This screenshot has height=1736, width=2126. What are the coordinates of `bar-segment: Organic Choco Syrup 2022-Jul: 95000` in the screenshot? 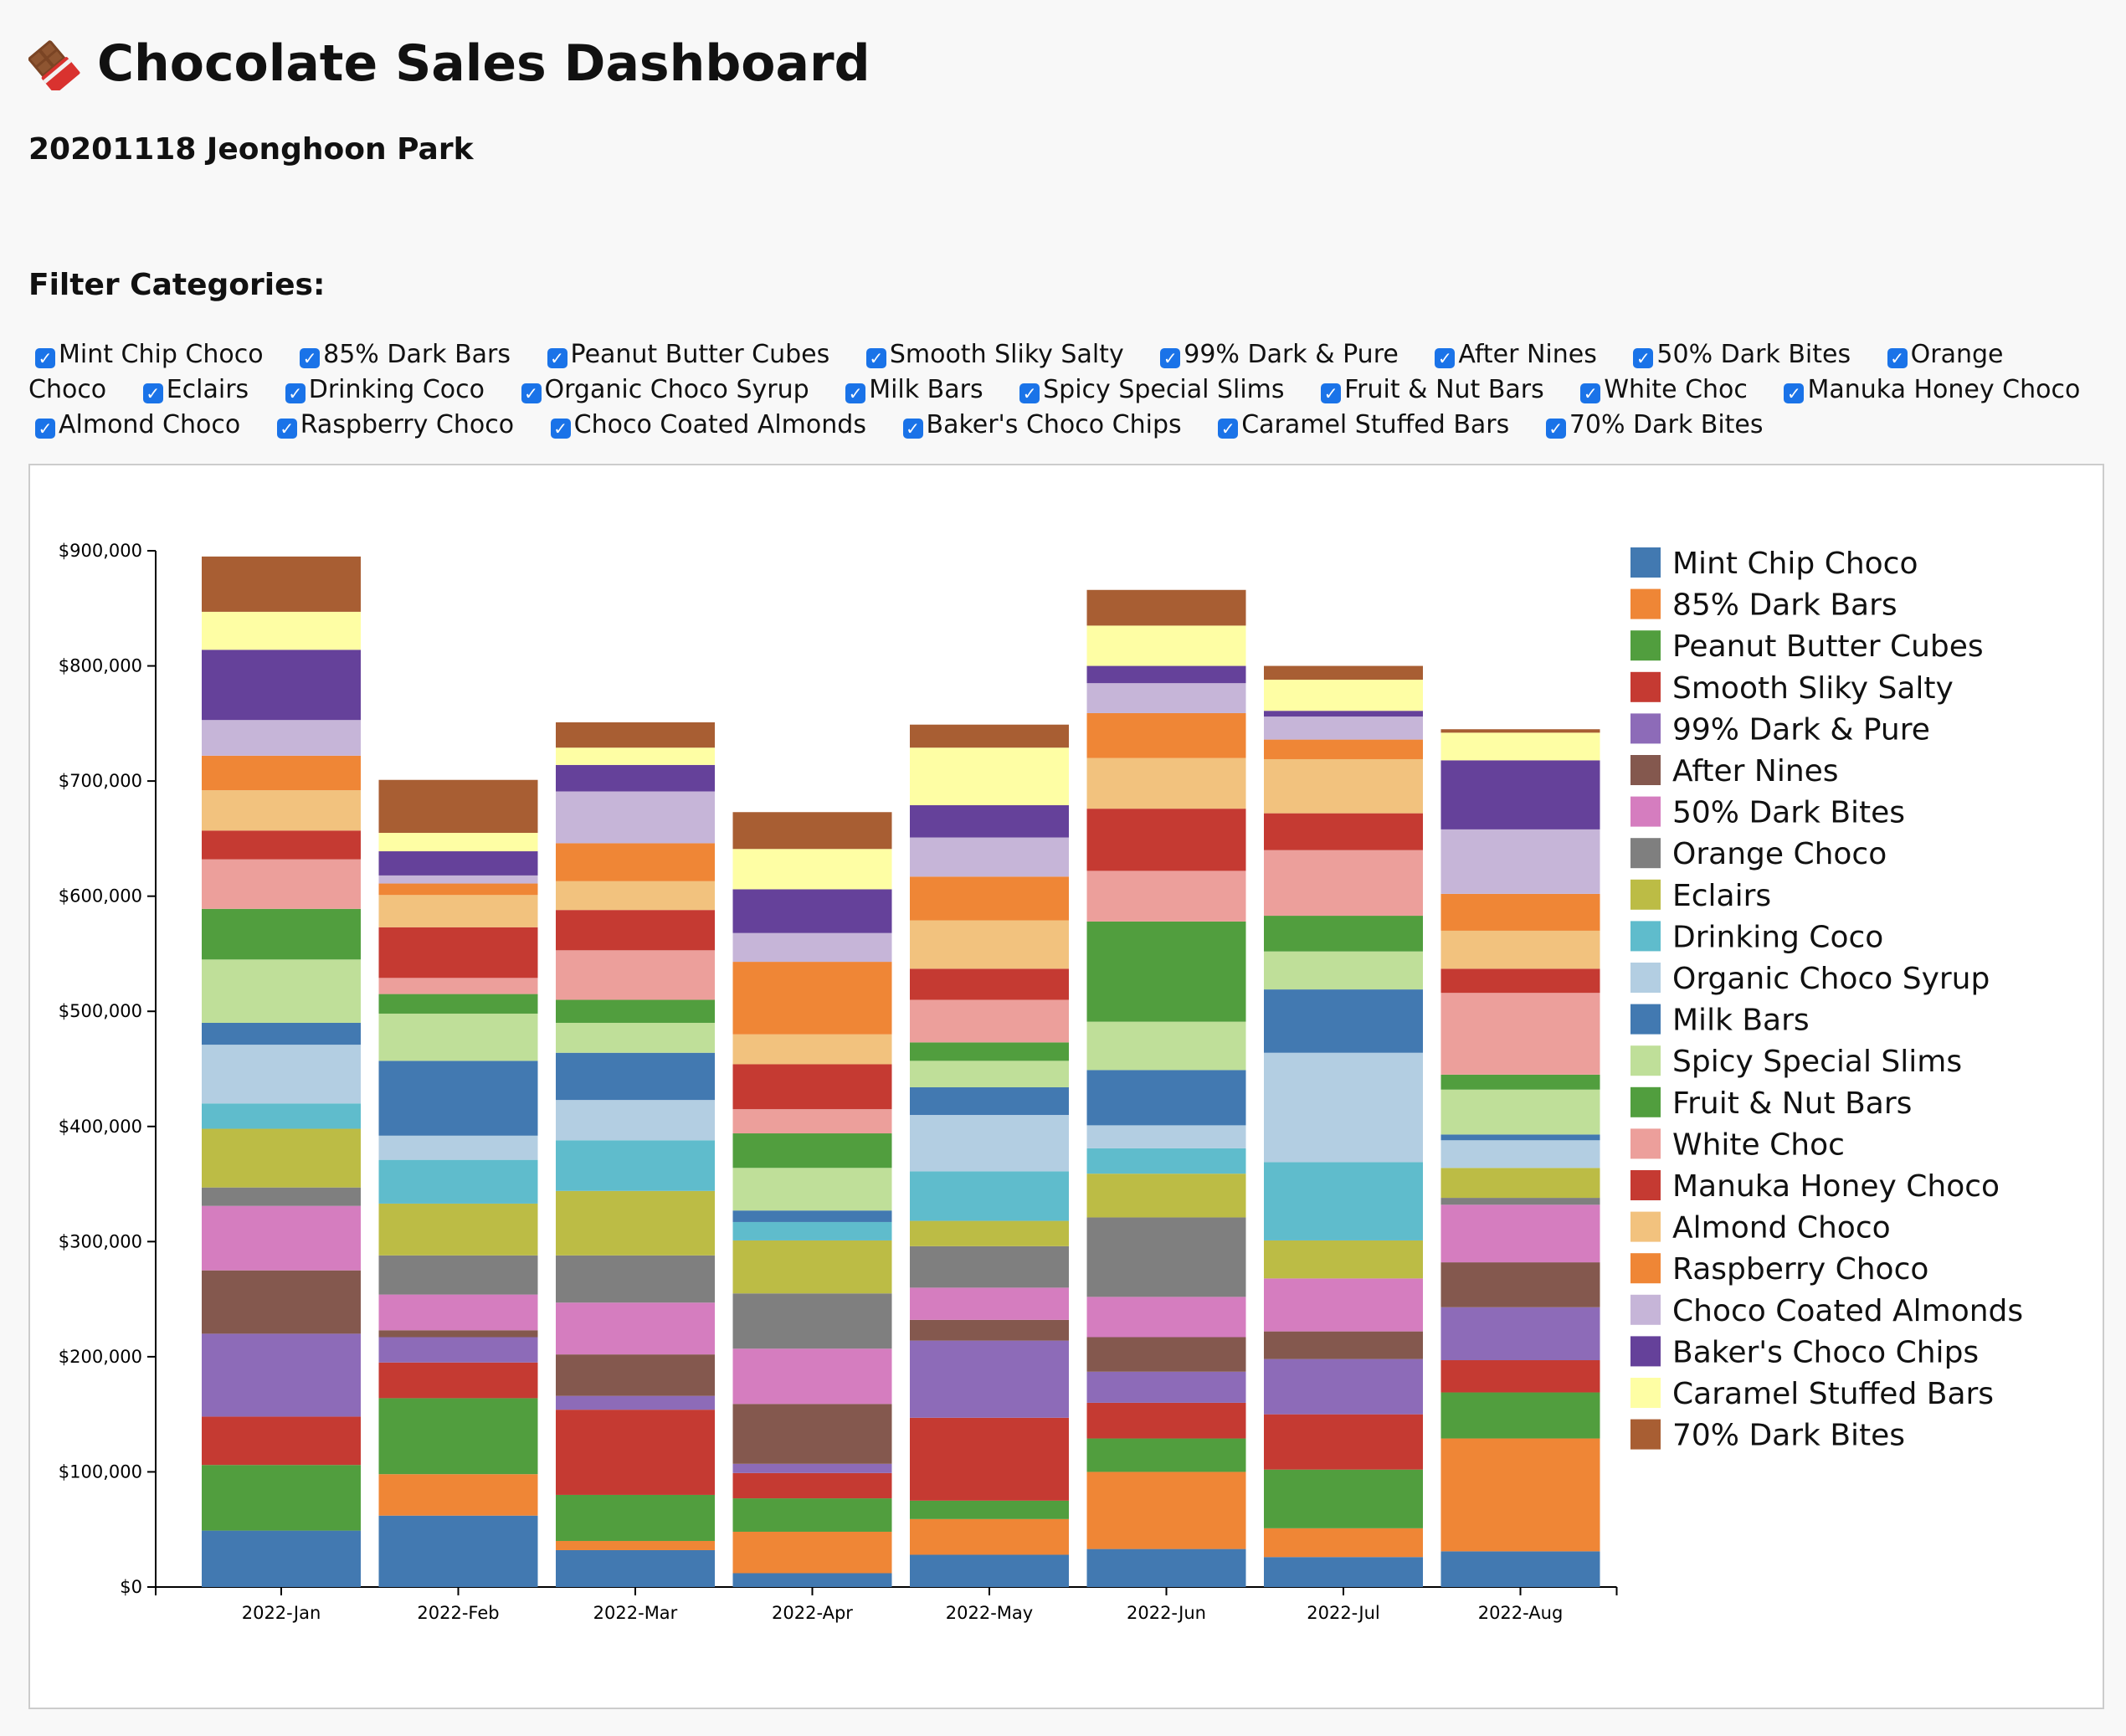 It's located at (1343, 1107).